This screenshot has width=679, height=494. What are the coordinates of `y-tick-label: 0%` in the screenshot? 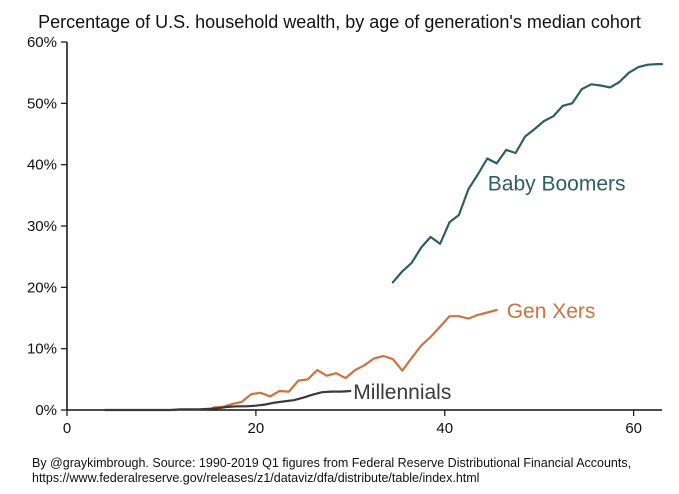 It's located at (46, 410).